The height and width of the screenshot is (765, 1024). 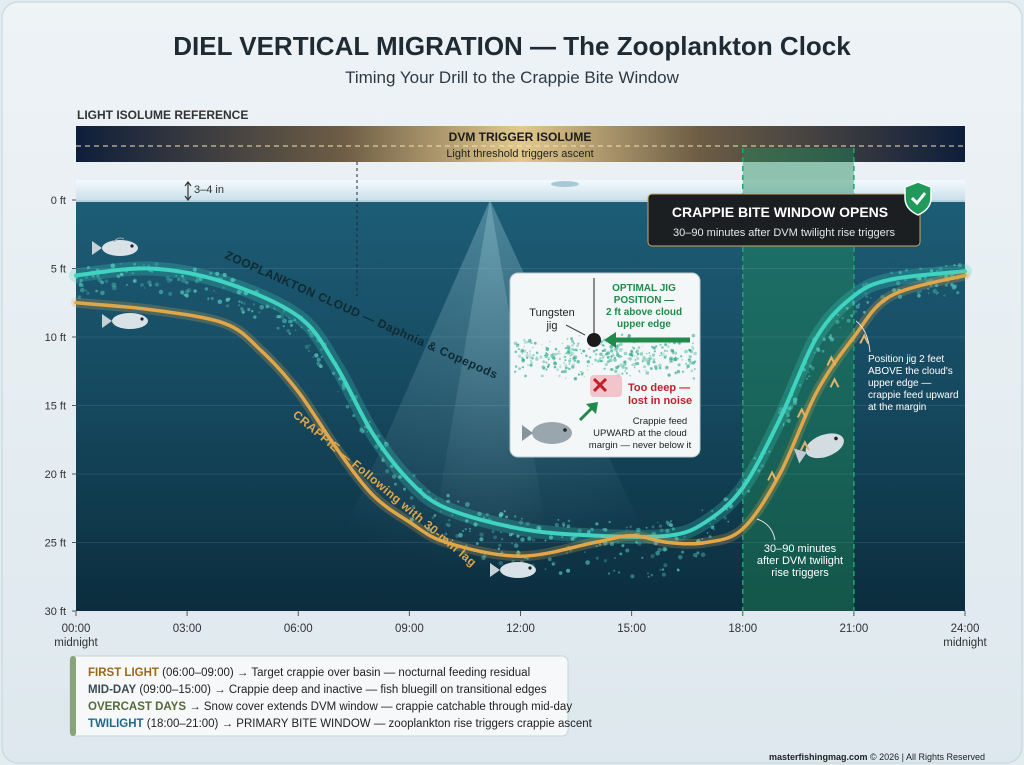 What do you see at coordinates (818, 448) in the screenshot?
I see `fish-icon` at bounding box center [818, 448].